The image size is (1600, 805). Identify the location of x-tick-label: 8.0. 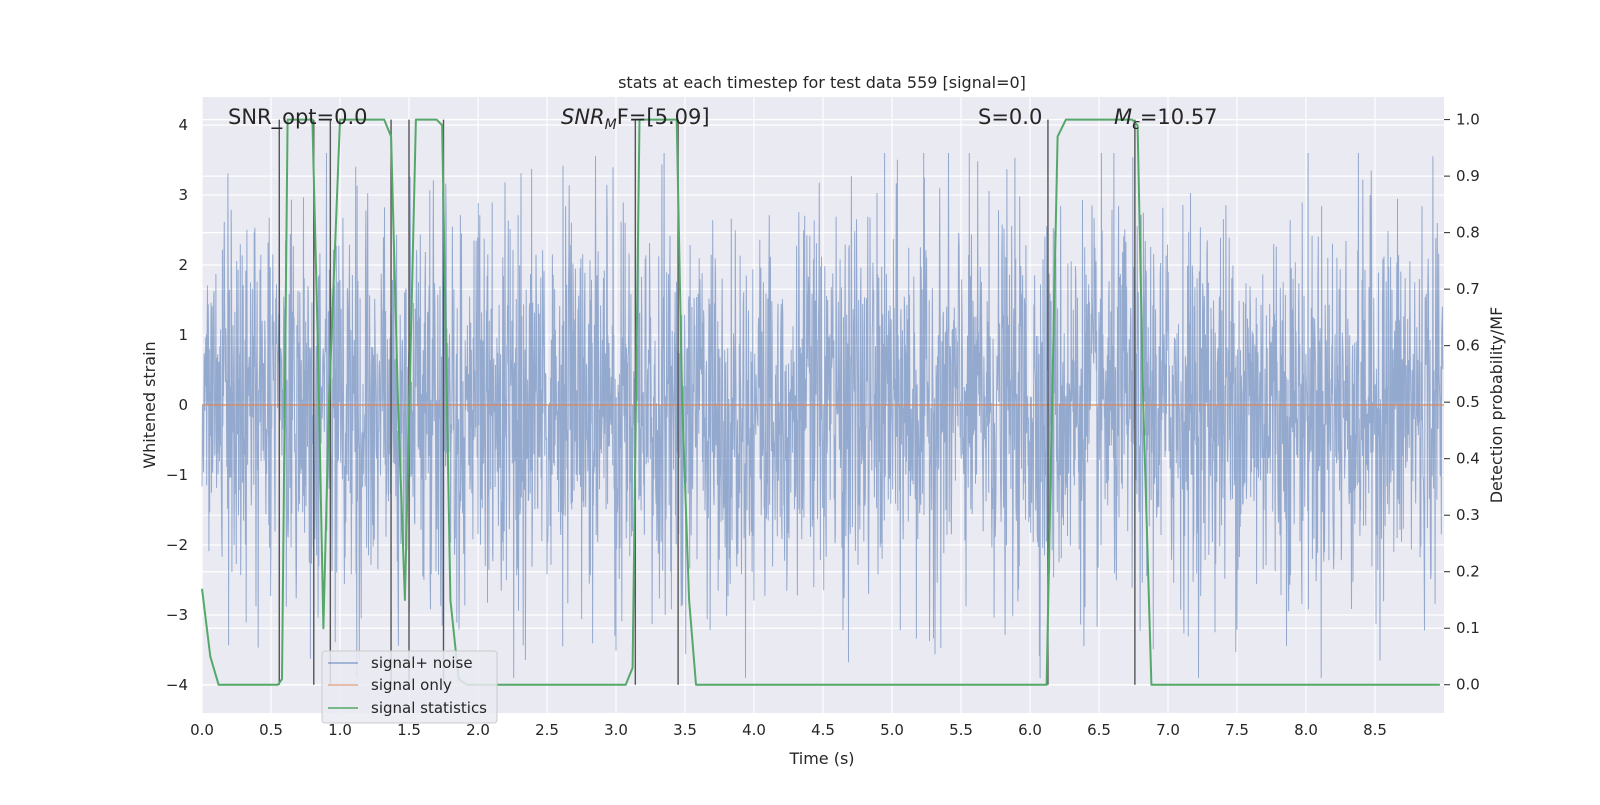
(1306, 730).